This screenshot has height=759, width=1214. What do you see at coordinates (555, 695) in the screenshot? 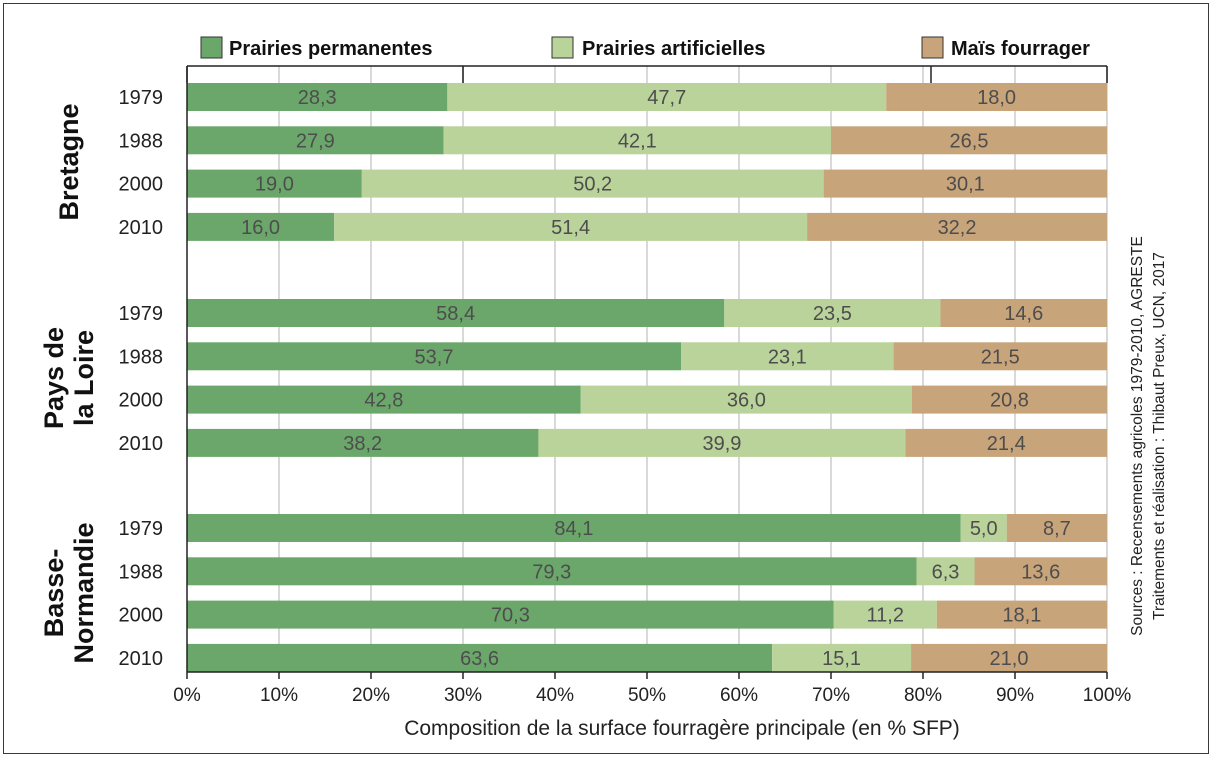
I see `x-tick-label: 40%` at bounding box center [555, 695].